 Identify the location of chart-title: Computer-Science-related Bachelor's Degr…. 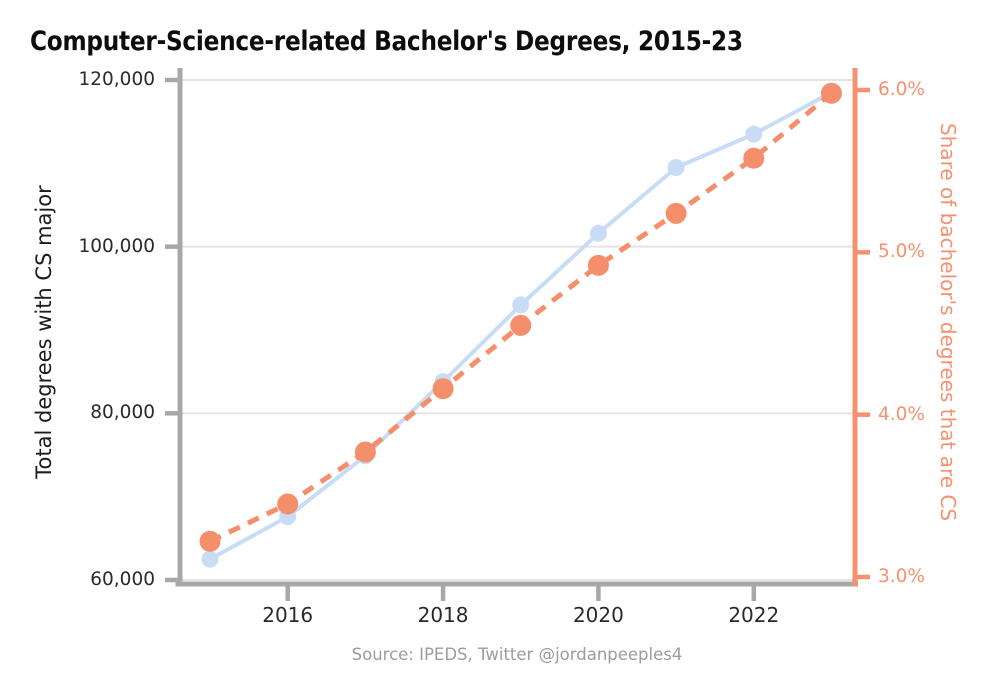
(386, 41).